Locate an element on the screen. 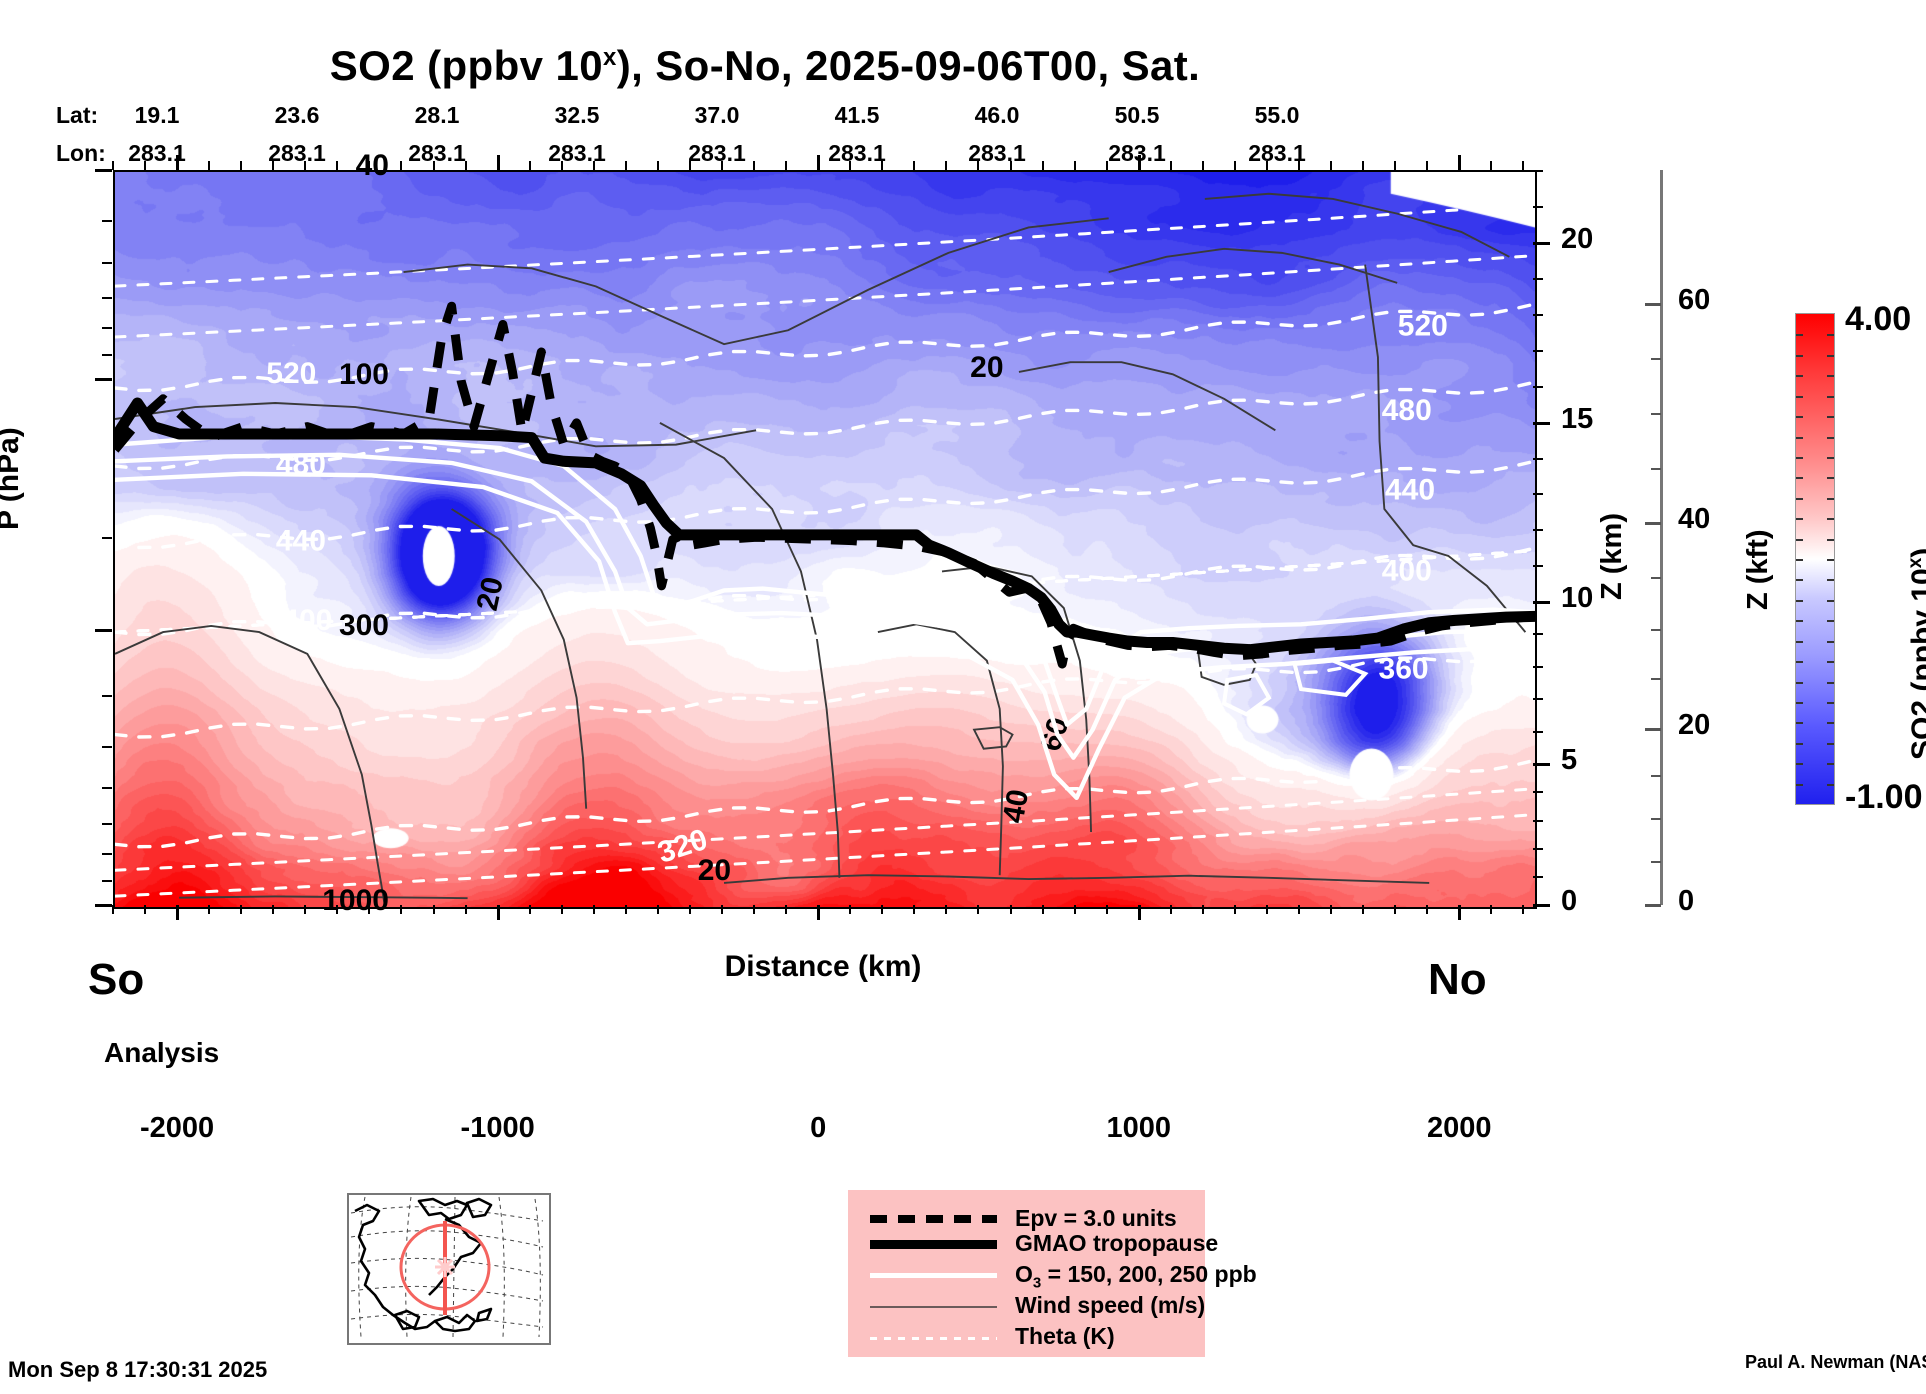 This screenshot has width=1926, height=1394. lat-value-8: 55.0 is located at coordinates (1277, 115).